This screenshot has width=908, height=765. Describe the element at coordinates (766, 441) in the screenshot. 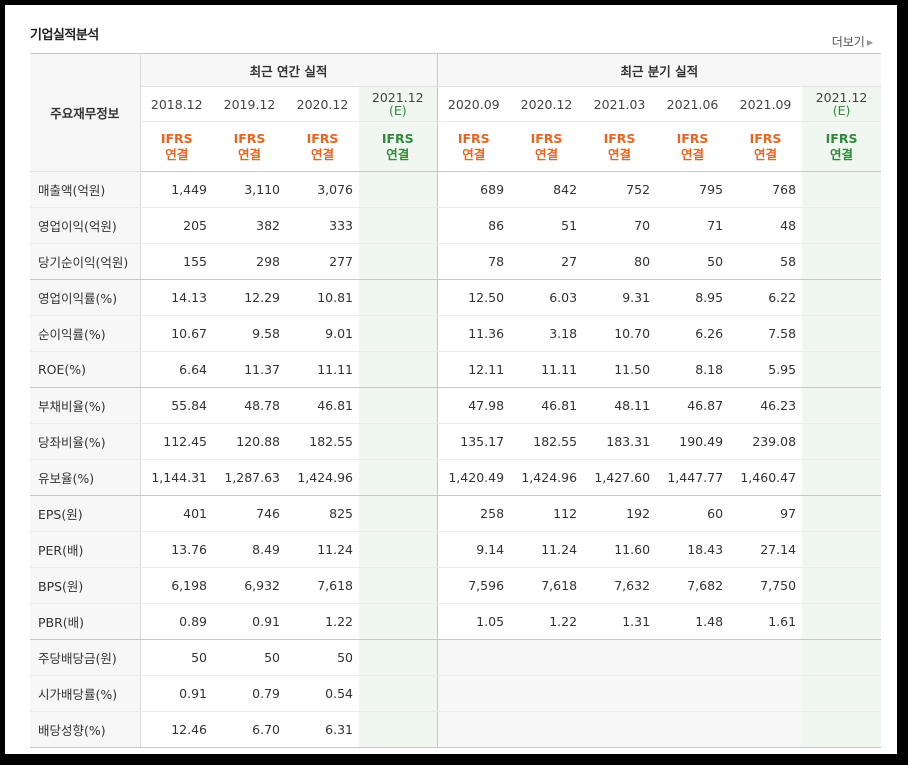

I see `quarter-value-cell: 239.08` at that location.